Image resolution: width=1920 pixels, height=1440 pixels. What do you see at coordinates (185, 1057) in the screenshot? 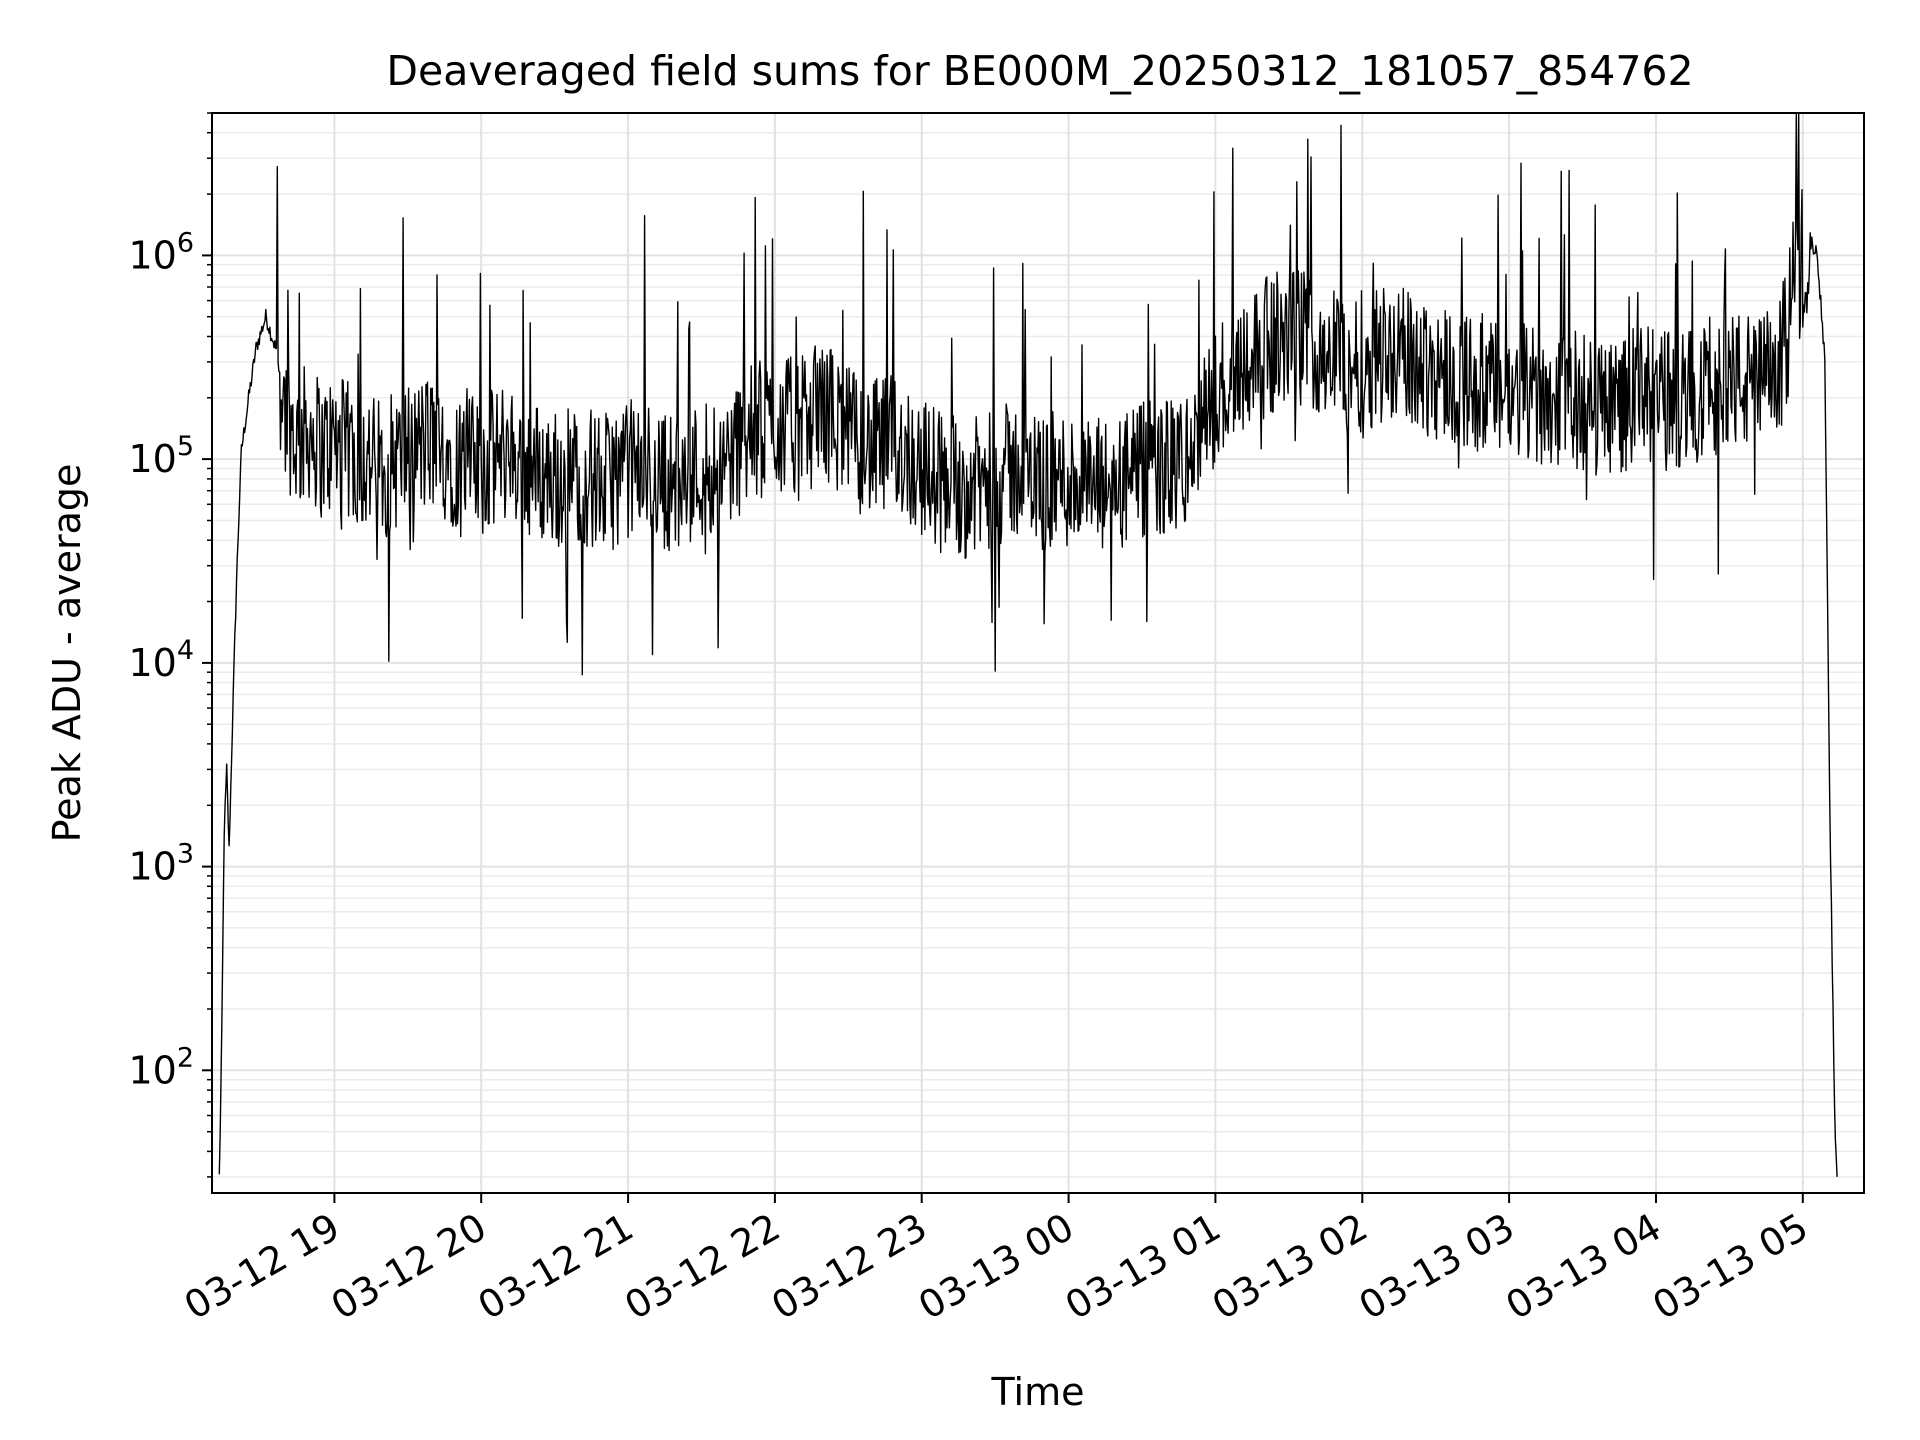
I see `y-tick-label-exponent: 2` at bounding box center [185, 1057].